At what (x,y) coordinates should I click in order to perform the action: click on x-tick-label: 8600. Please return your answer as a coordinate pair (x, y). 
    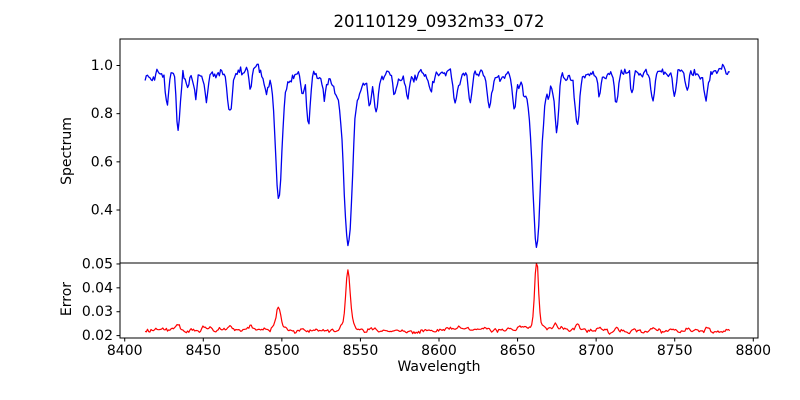
    Looking at the image, I should click on (439, 351).